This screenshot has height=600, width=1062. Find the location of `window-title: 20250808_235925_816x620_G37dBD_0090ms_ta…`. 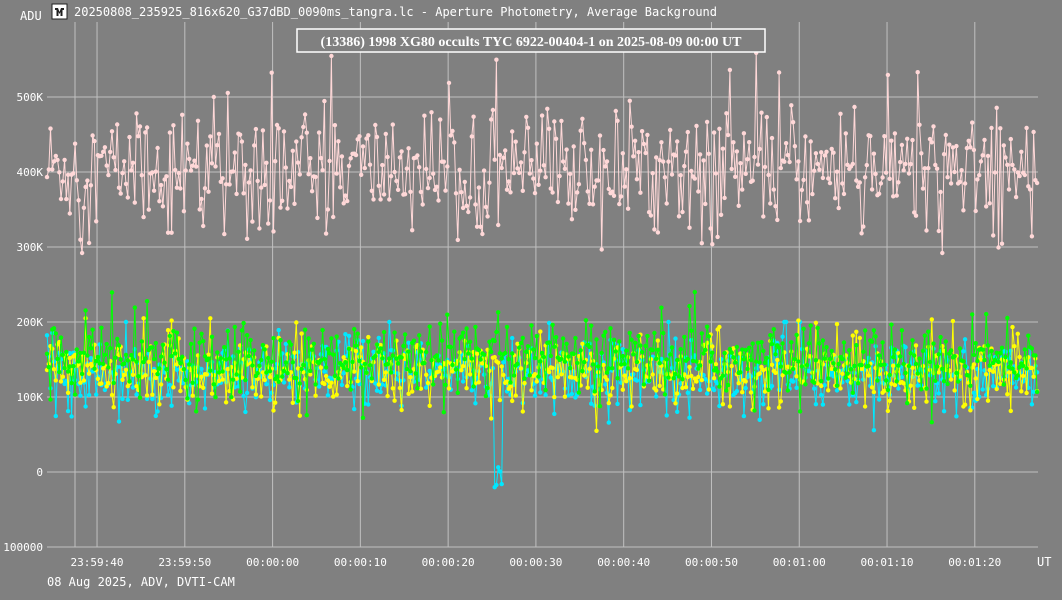

window-title: 20250808_235925_816x620_G37dBD_0090ms_ta… is located at coordinates (395, 12).